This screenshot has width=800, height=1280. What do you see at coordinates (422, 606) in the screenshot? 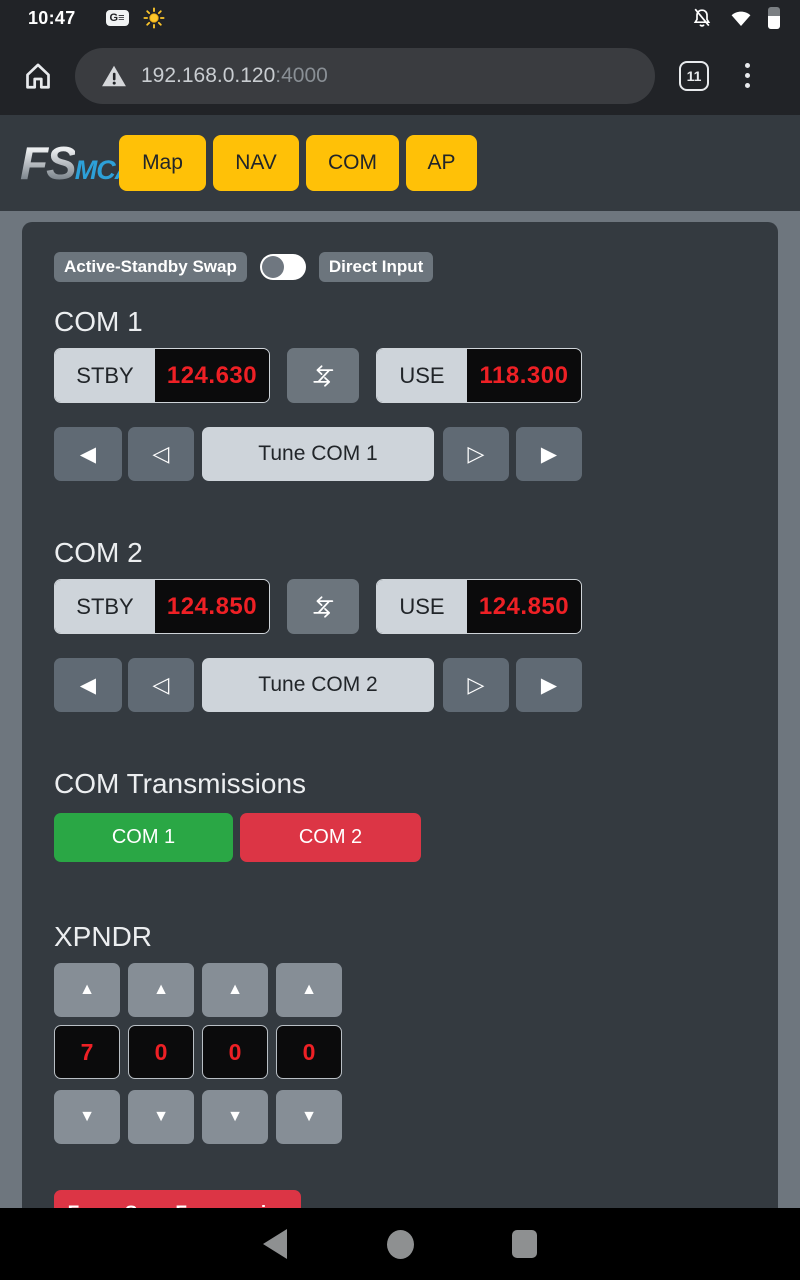
I see `com2-use-label: USE` at bounding box center [422, 606].